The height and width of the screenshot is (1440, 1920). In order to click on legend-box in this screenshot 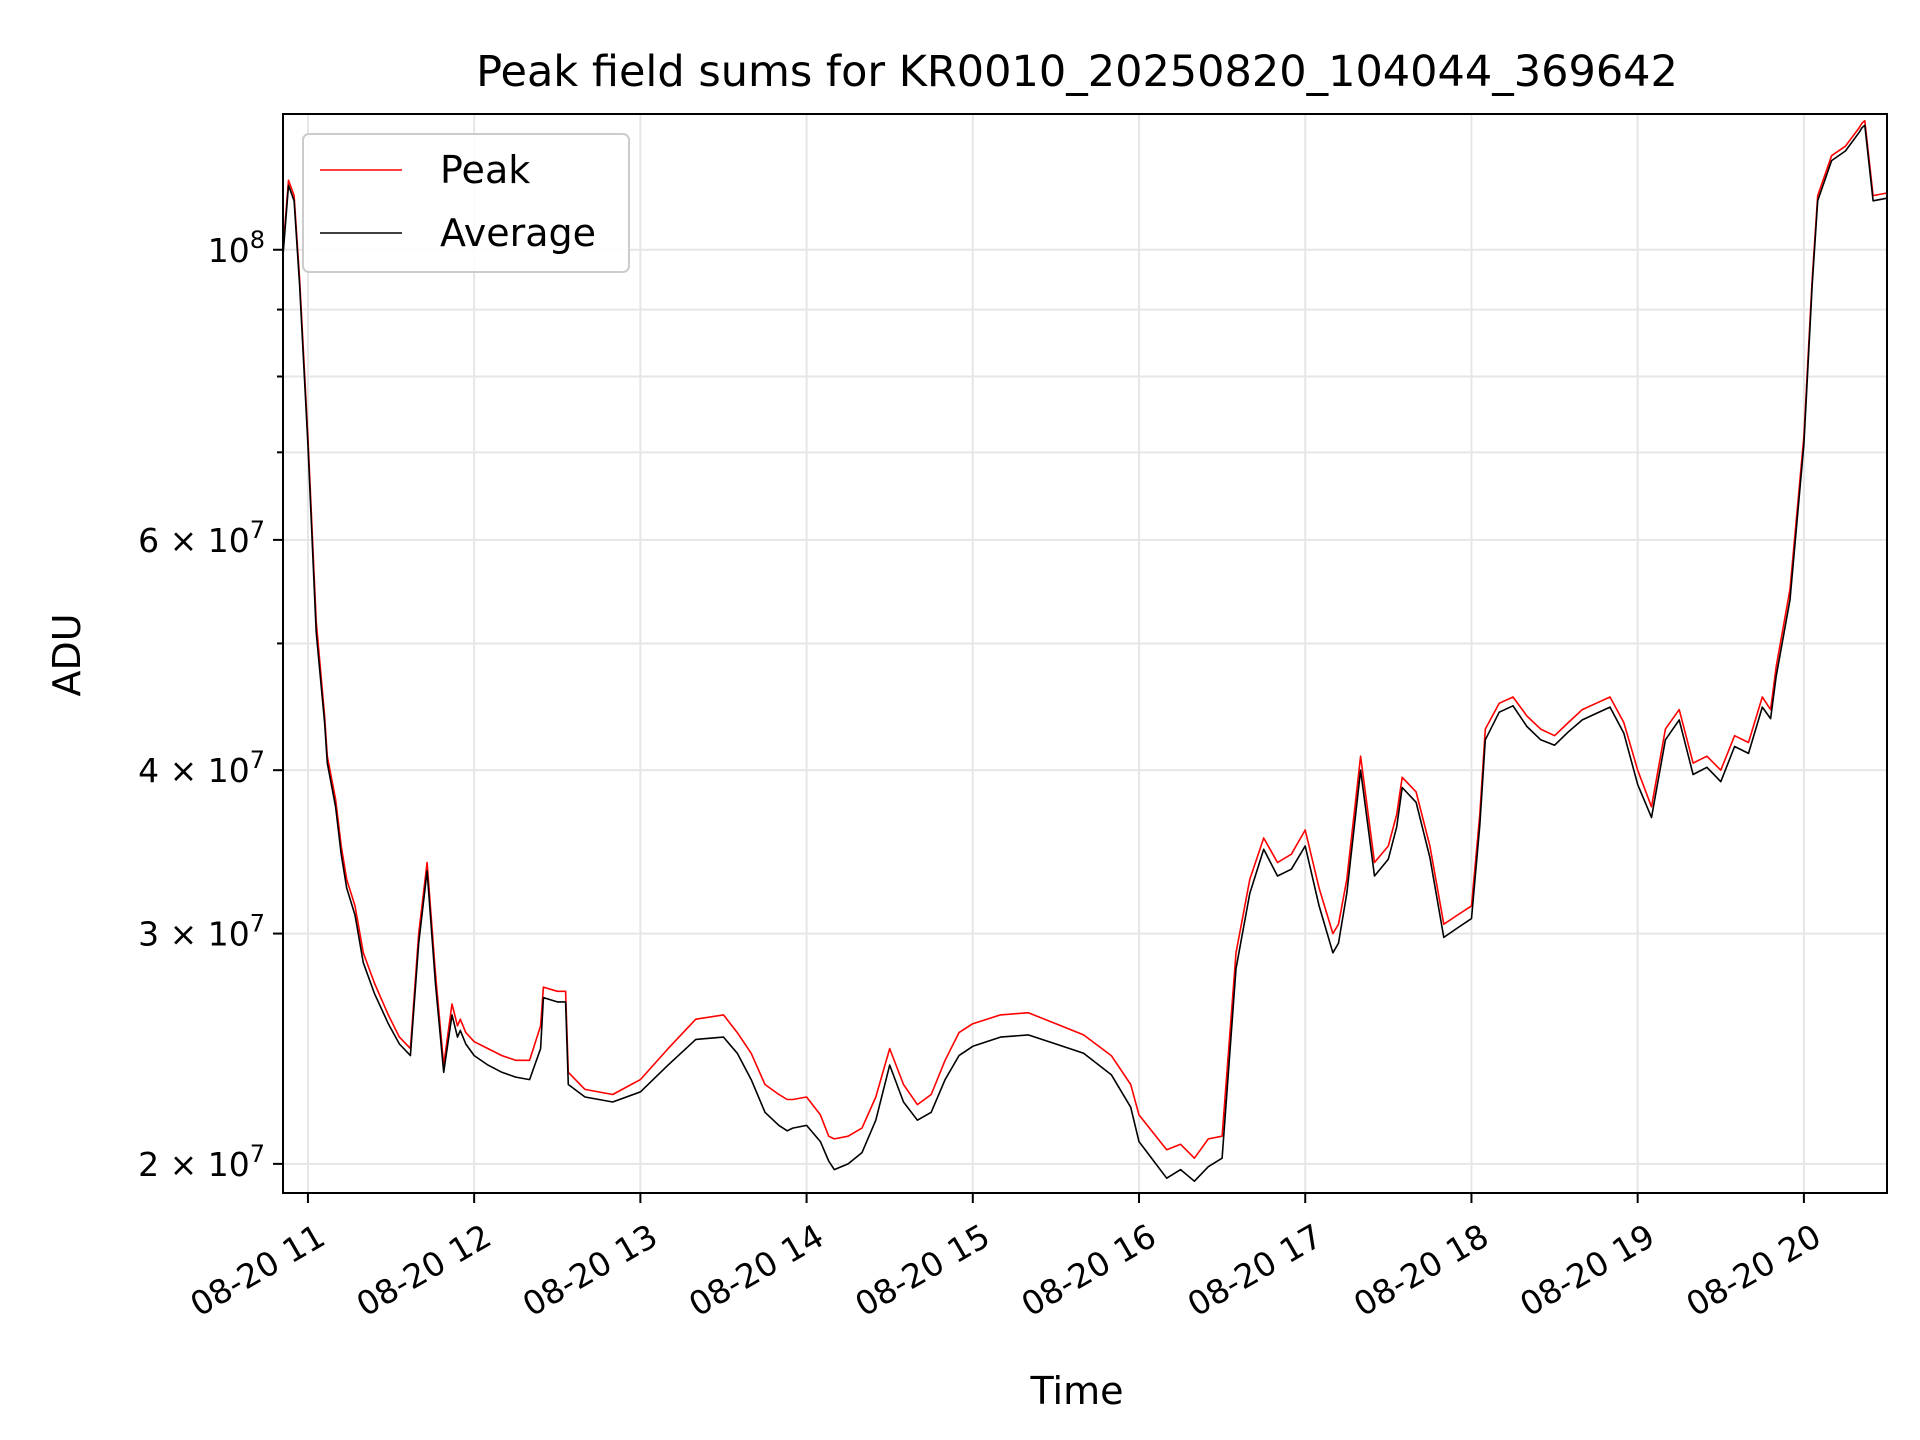, I will do `click(466, 203)`.